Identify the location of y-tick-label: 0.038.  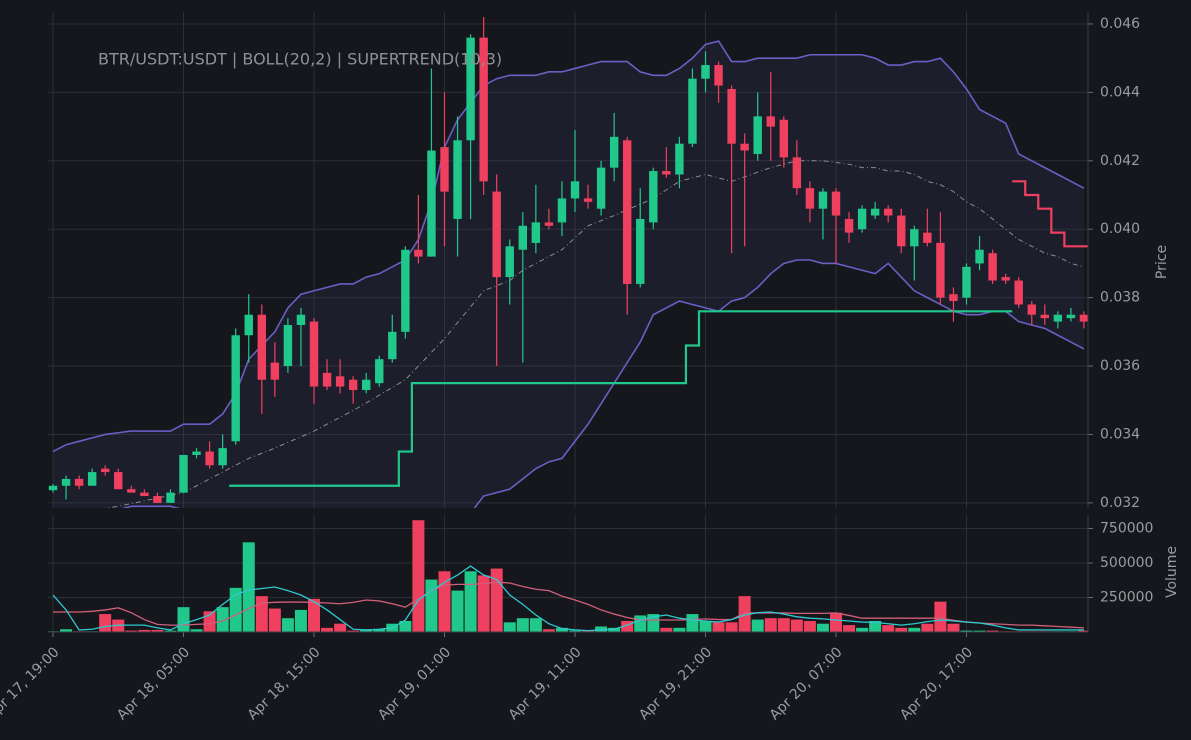
(1120, 298).